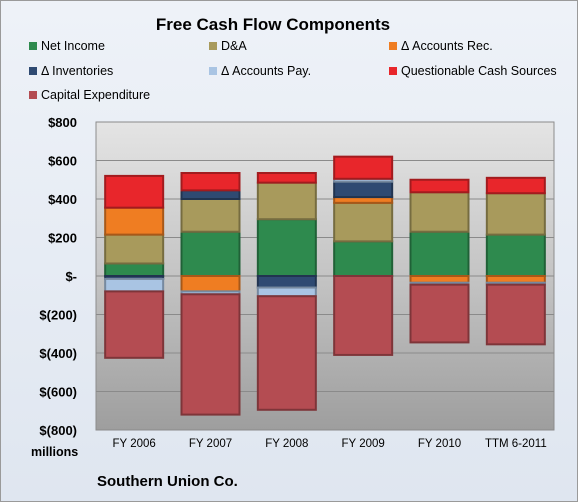  I want to click on legend-label-capex: Capital Expenditure, so click(96, 95).